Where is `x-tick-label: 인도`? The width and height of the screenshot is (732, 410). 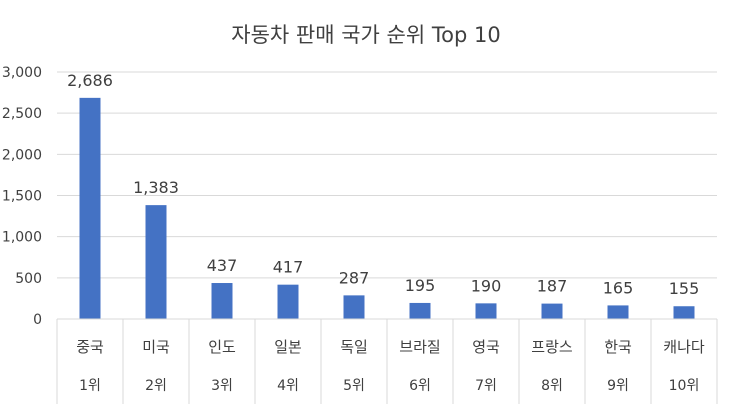
x-tick-label: 인도 is located at coordinates (222, 347).